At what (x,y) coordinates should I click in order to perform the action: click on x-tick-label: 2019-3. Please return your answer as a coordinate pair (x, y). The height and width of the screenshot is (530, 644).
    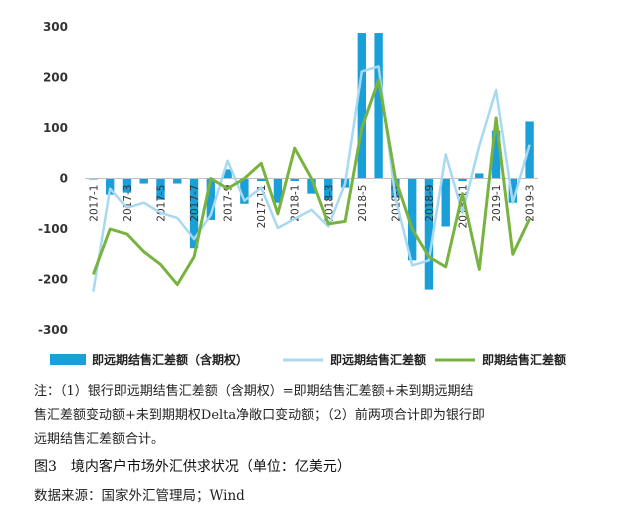
    Looking at the image, I should click on (531, 203).